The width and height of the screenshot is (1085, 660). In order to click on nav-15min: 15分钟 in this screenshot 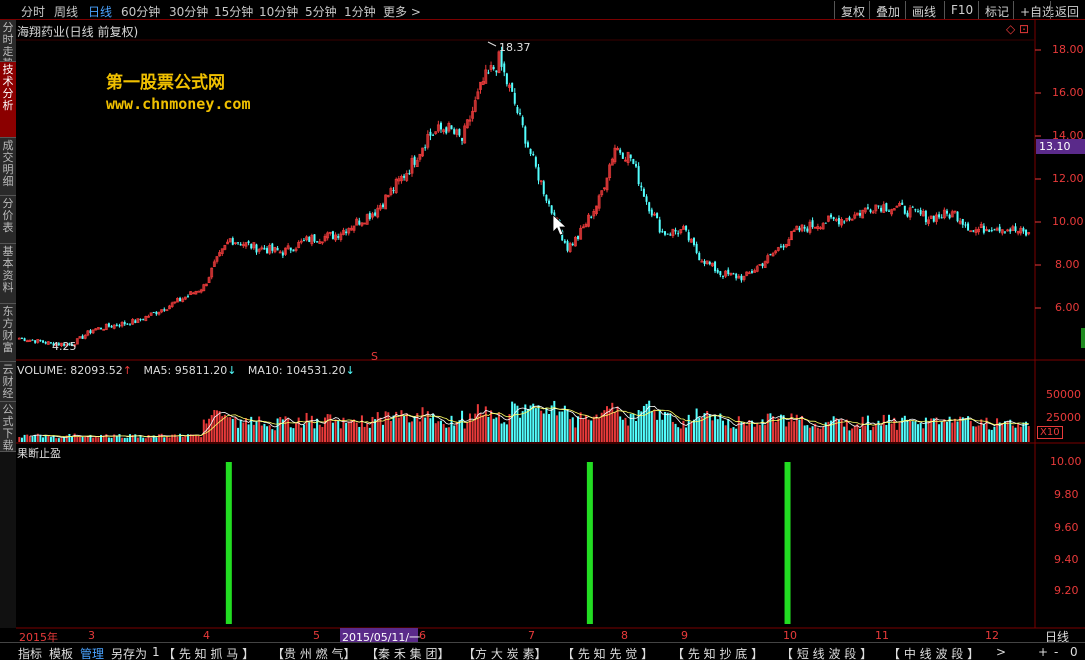, I will do `click(234, 12)`.